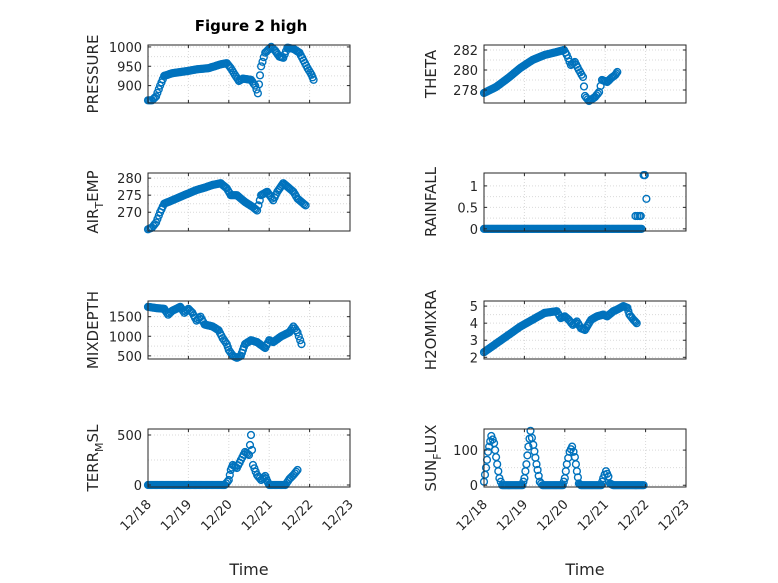  What do you see at coordinates (431, 329) in the screenshot?
I see `y-axis-label-main: H2OMIXRA` at bounding box center [431, 329].